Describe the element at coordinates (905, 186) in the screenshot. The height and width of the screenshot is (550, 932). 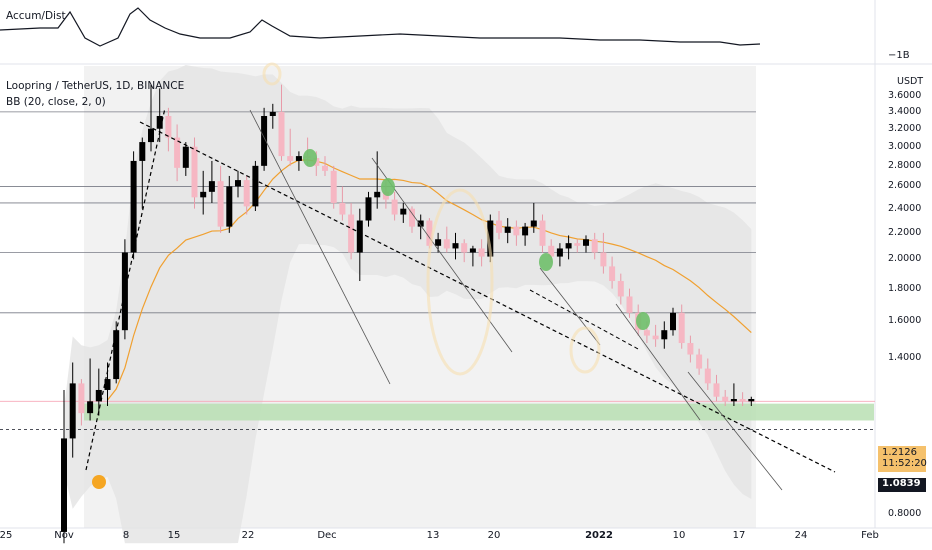
I see `price-tick-label: 2.6000` at that location.